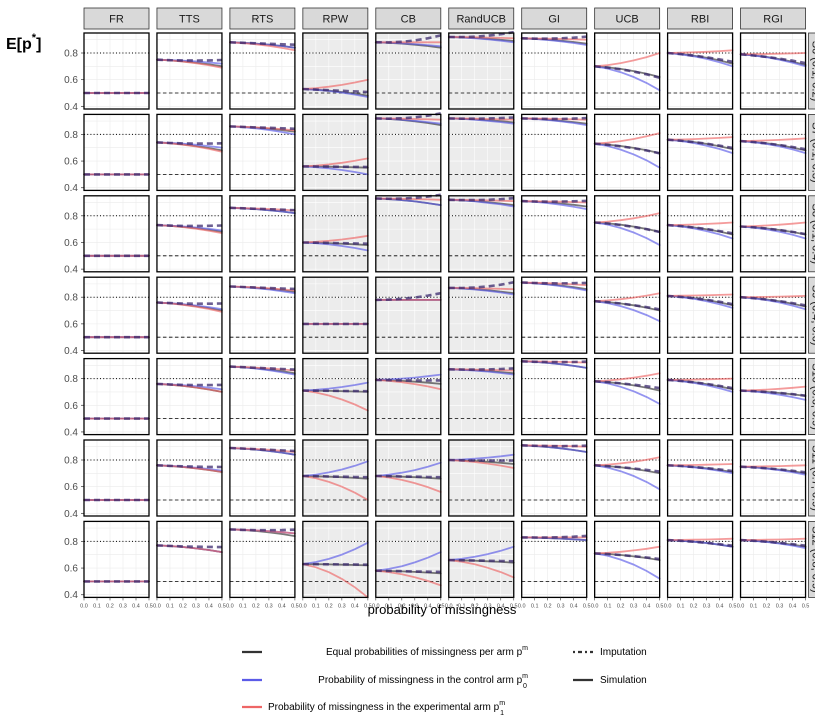 The width and height of the screenshot is (815, 719). I want to click on panel-rts-row7, so click(262, 559).